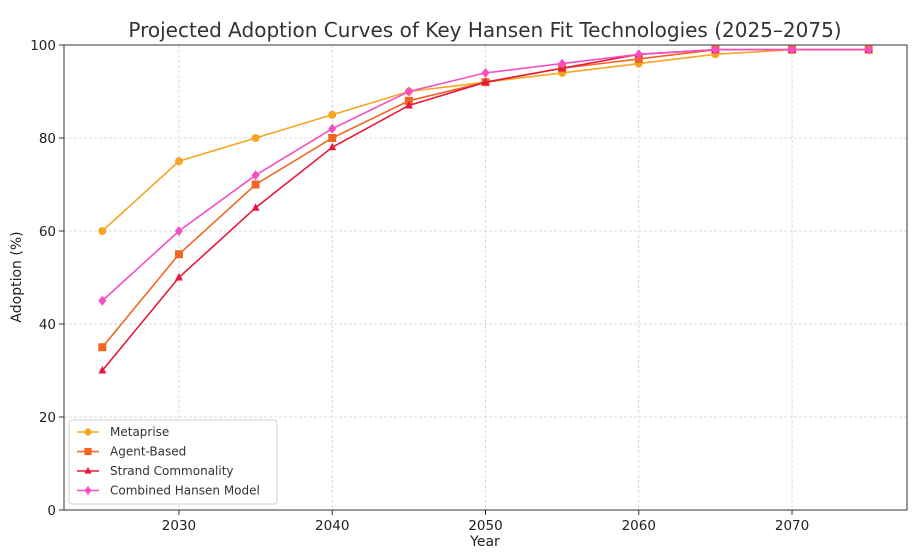 This screenshot has width=915, height=557. I want to click on legend-item: Metaprise, so click(123, 432).